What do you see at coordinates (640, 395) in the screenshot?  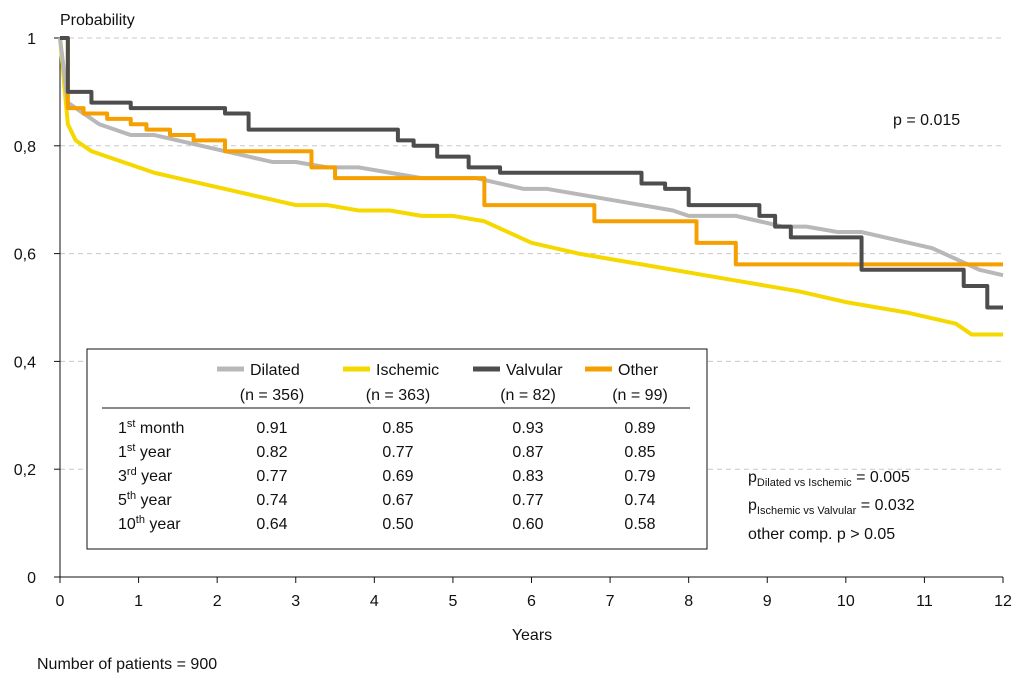 I see `legend-n-other: (n = 99)` at bounding box center [640, 395].